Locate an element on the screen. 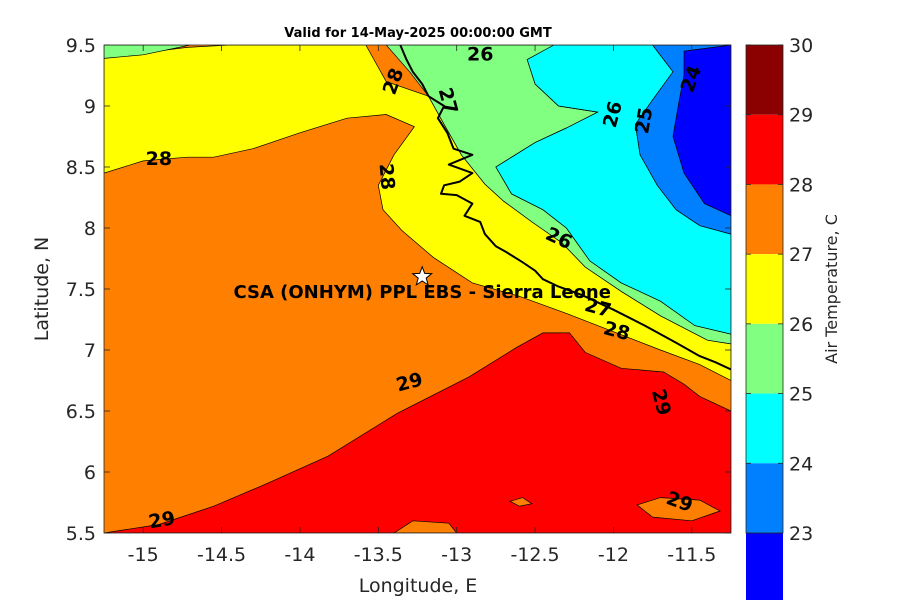 The image size is (900, 600). colorbar-tick-label: 28 is located at coordinates (801, 185).